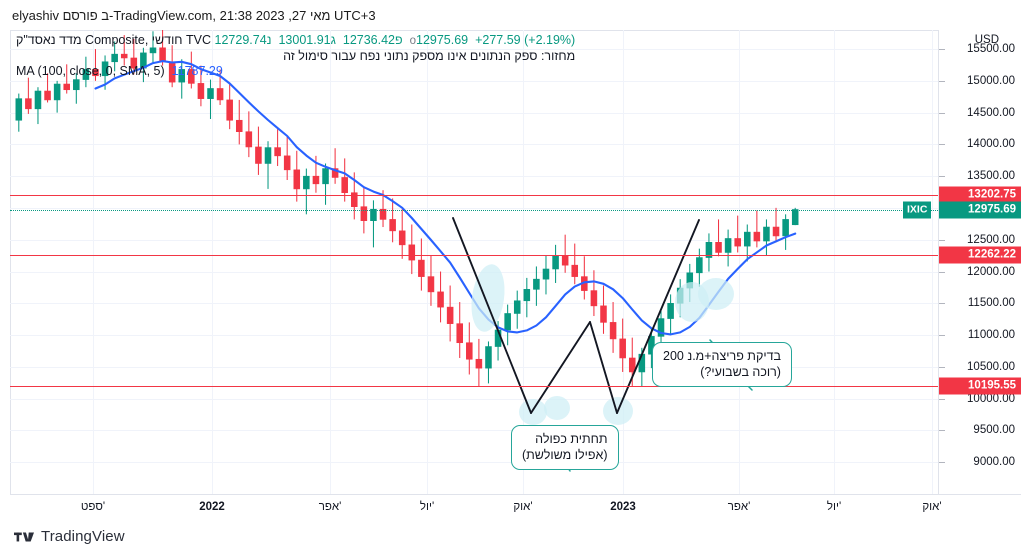 Image resolution: width=1021 pixels, height=555 pixels. I want to click on price-tick-label: 9000.00, so click(994, 462).